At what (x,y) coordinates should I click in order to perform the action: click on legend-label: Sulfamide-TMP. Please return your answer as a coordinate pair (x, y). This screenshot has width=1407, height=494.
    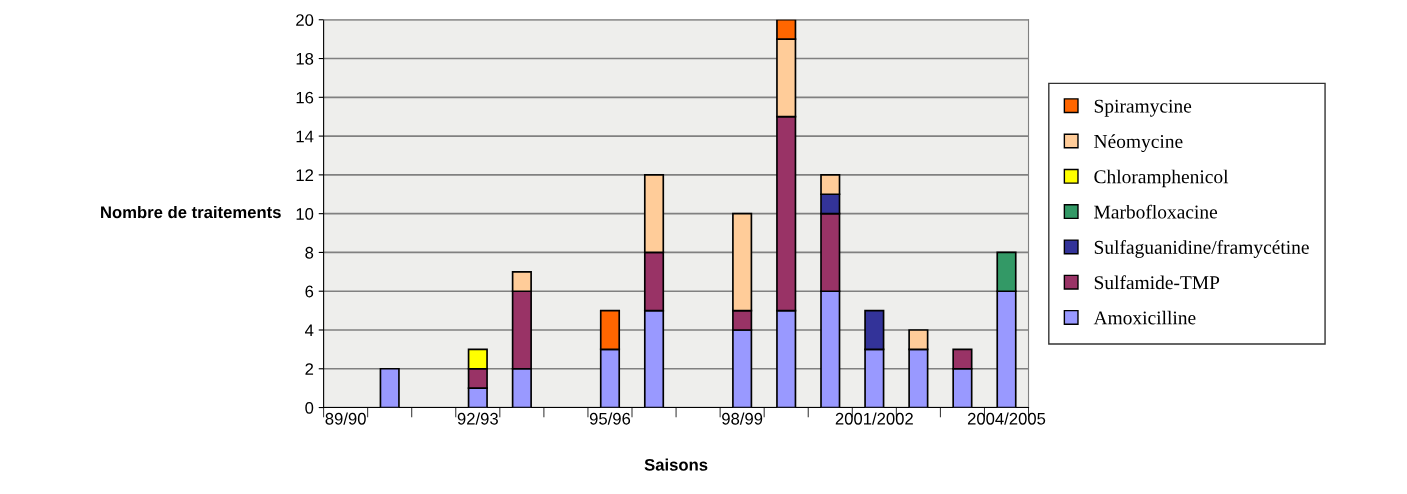
    Looking at the image, I should click on (1157, 282).